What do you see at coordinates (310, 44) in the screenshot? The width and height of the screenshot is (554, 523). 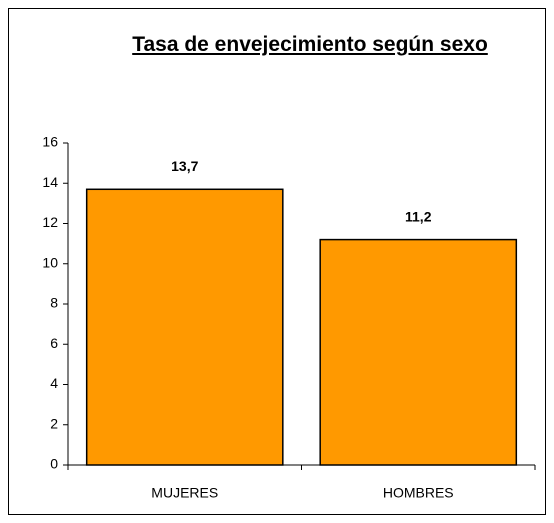 I see `chart-title: Tasa de envejecimiento según sexo` at bounding box center [310, 44].